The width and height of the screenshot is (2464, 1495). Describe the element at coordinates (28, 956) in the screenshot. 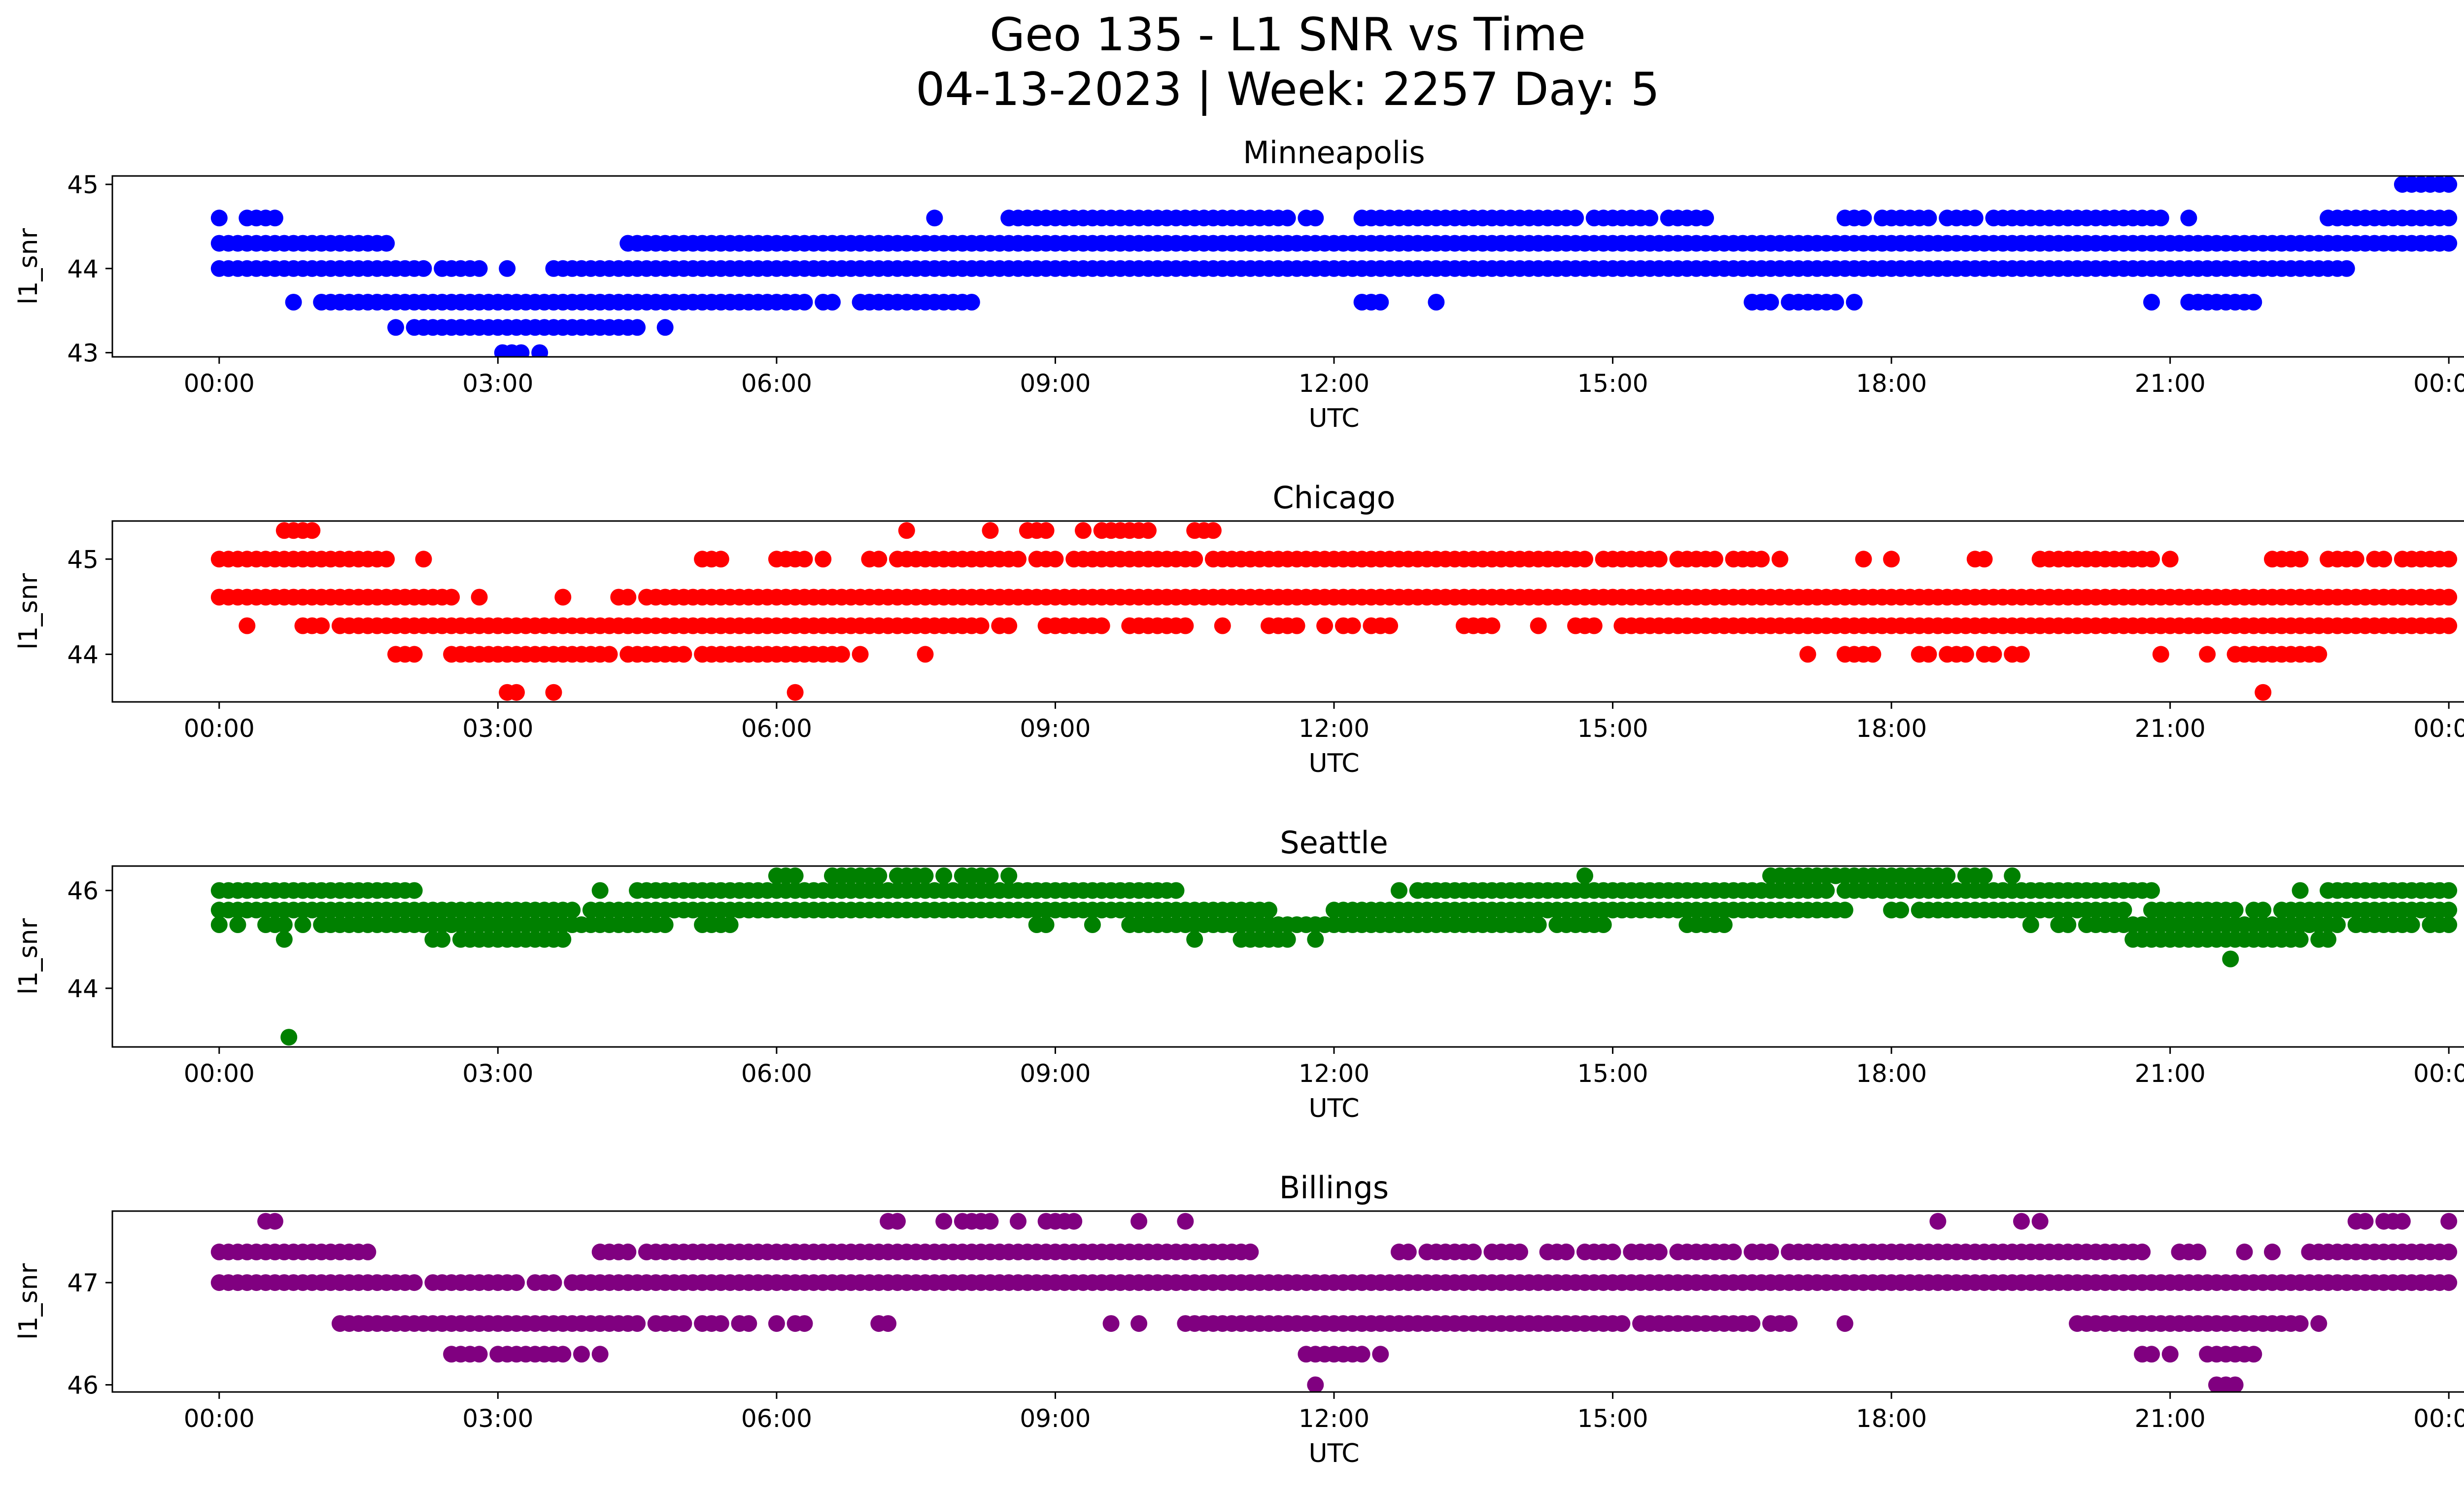

I see `y-axis-label: l1_snr` at that location.